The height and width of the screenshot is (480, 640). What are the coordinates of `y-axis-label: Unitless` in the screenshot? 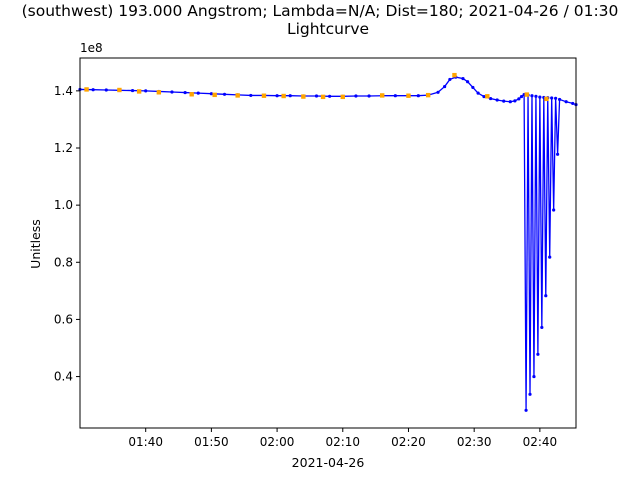 It's located at (35, 244).